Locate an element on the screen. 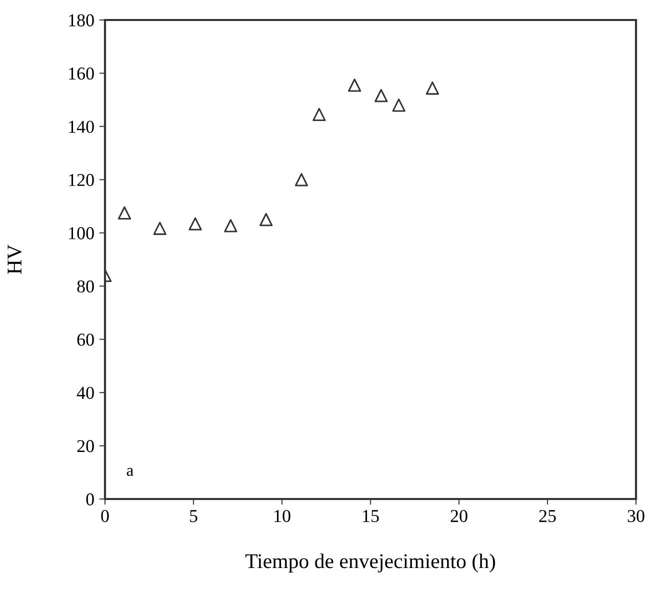 The width and height of the screenshot is (654, 589). y-tick-label: 160 is located at coordinates (81, 73).